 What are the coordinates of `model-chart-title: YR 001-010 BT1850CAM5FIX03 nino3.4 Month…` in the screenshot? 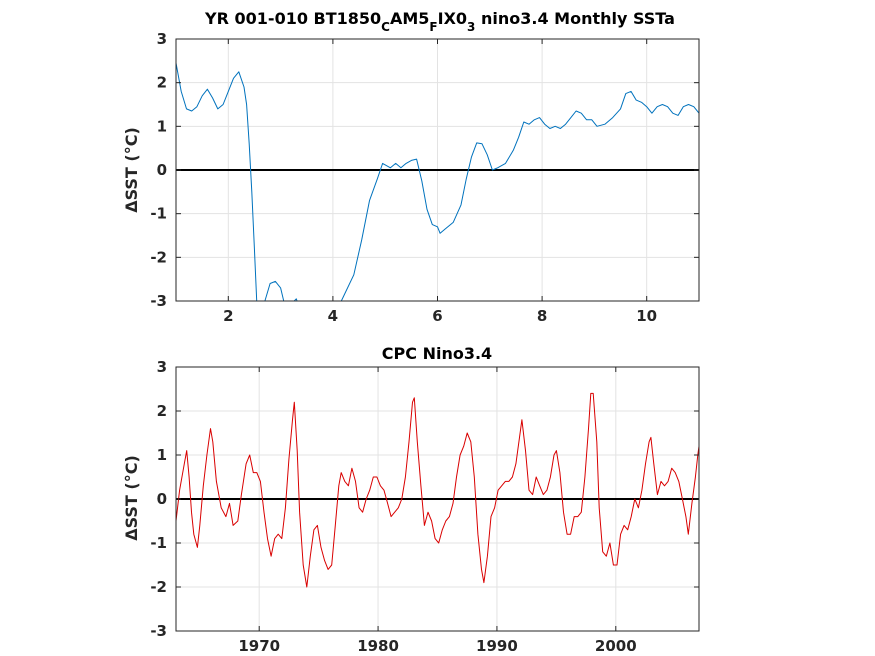 It's located at (439, 21).